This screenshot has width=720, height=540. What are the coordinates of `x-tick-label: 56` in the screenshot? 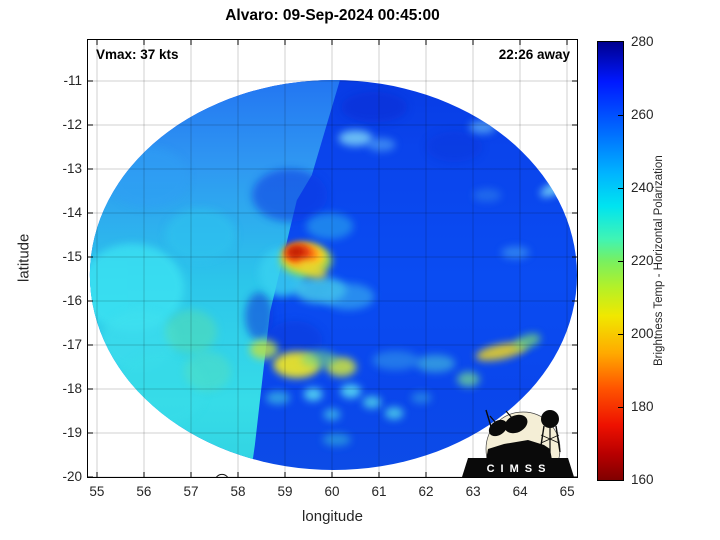 It's located at (144, 491).